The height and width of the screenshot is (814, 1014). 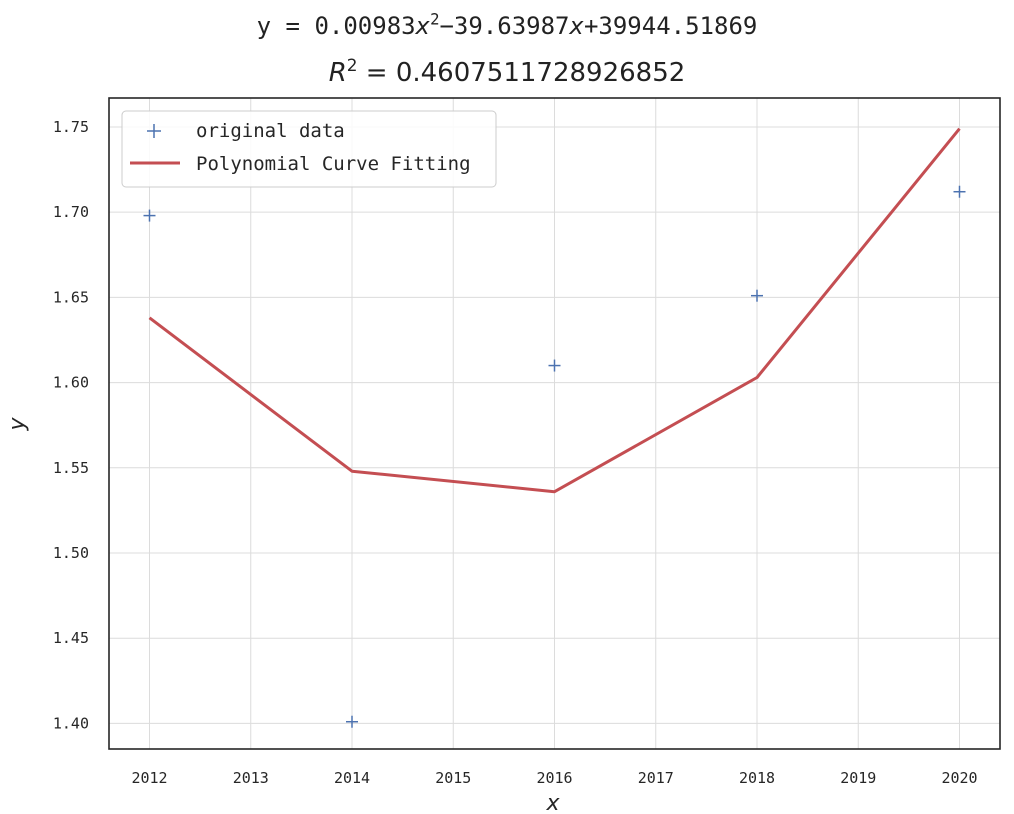 I want to click on x-tick-labels: 2012 2013 2014 2015 2016 2017 2018 2019 2020, so click(x=554, y=778).